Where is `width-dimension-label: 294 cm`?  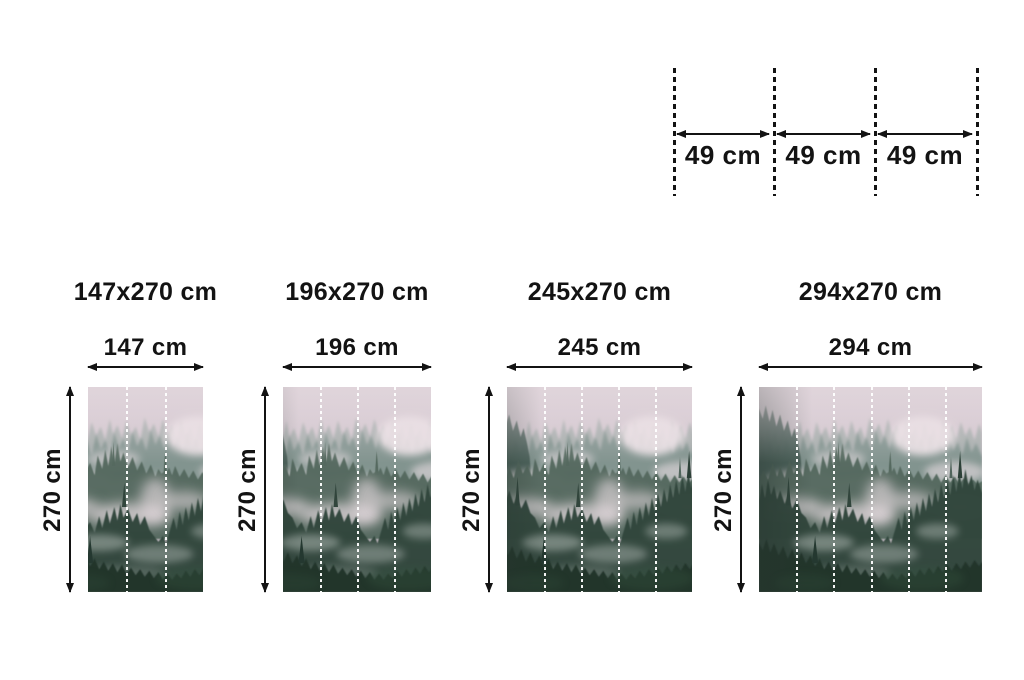
width-dimension-label: 294 cm is located at coordinates (870, 347).